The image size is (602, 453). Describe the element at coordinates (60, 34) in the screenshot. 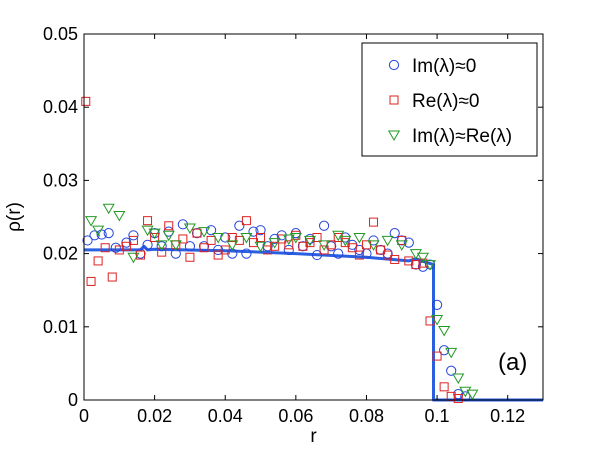

I see `y-tick-label: 0.05` at that location.